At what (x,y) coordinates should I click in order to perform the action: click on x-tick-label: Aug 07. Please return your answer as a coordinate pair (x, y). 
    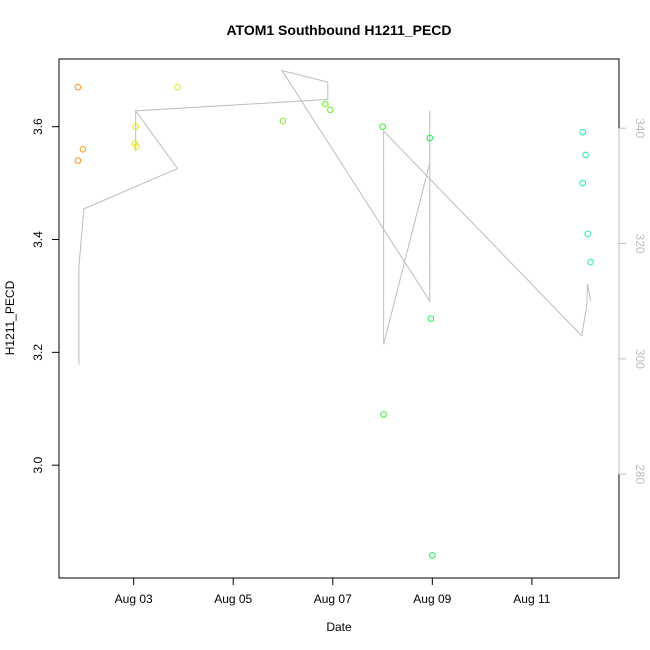
    Looking at the image, I should click on (333, 599).